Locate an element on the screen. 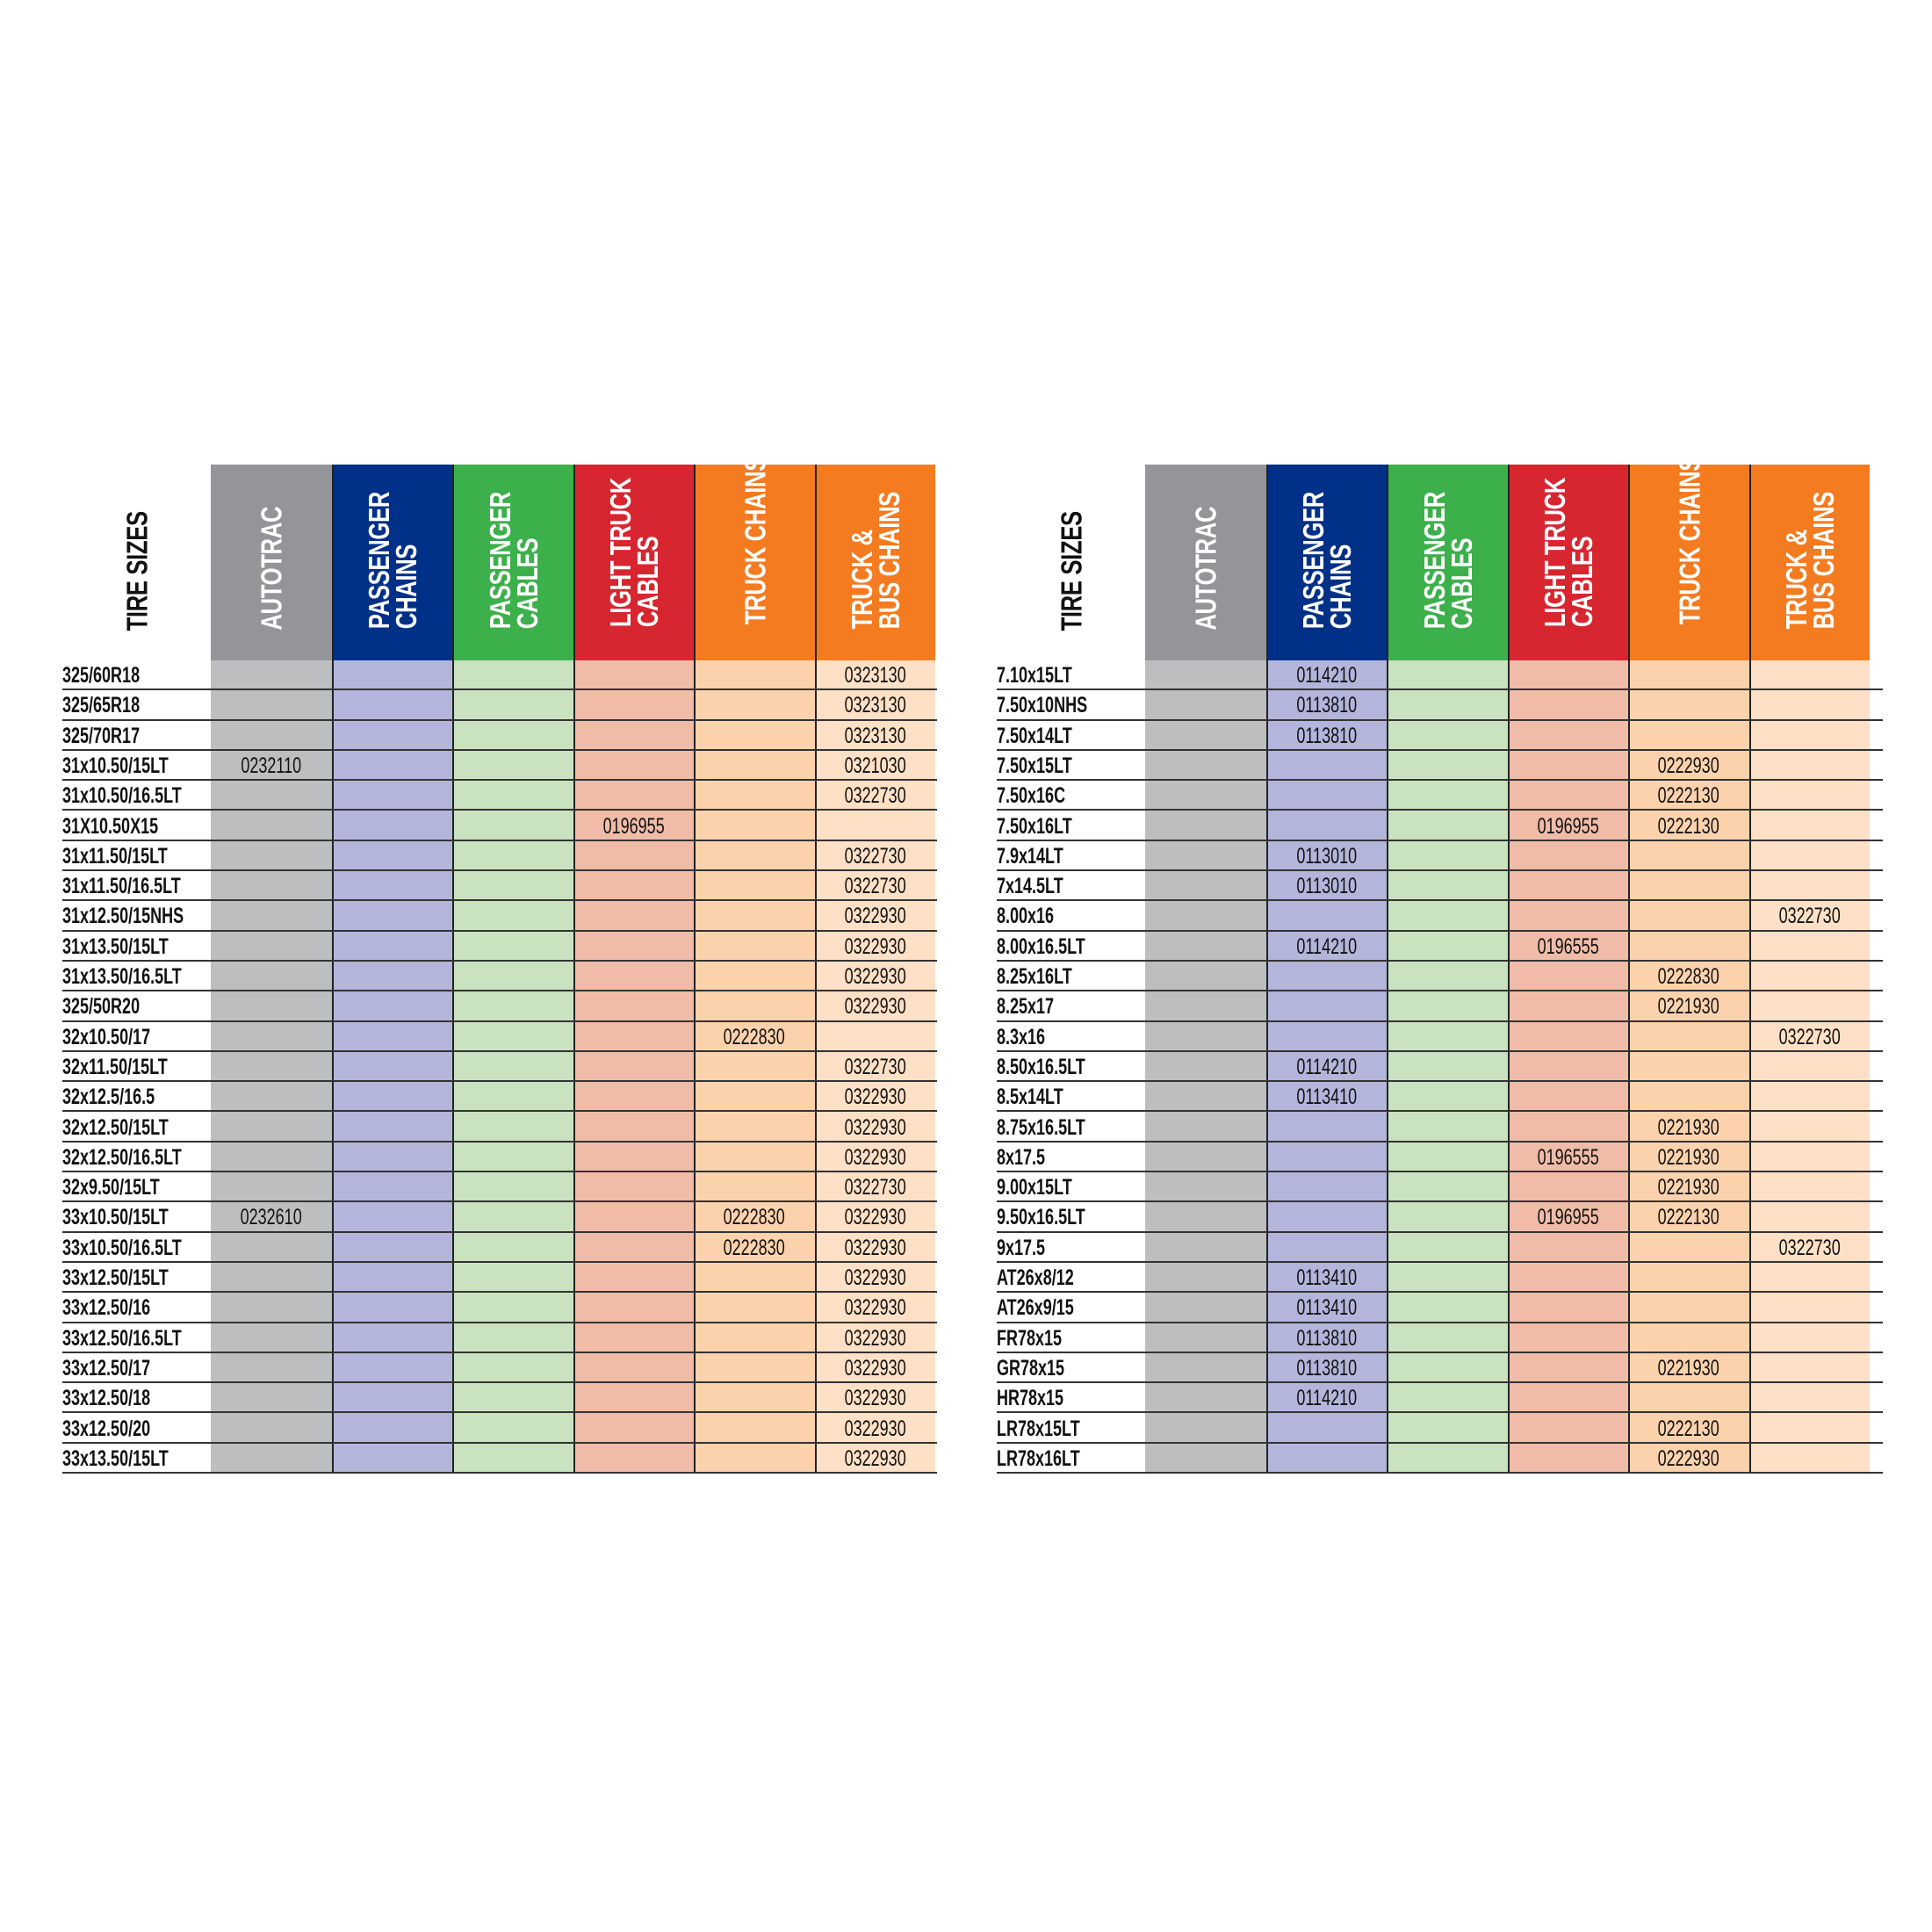 The width and height of the screenshot is (1932, 1932). column-truck-bus-chains: TRUCK & BUS CHAINS is located at coordinates (875, 969).